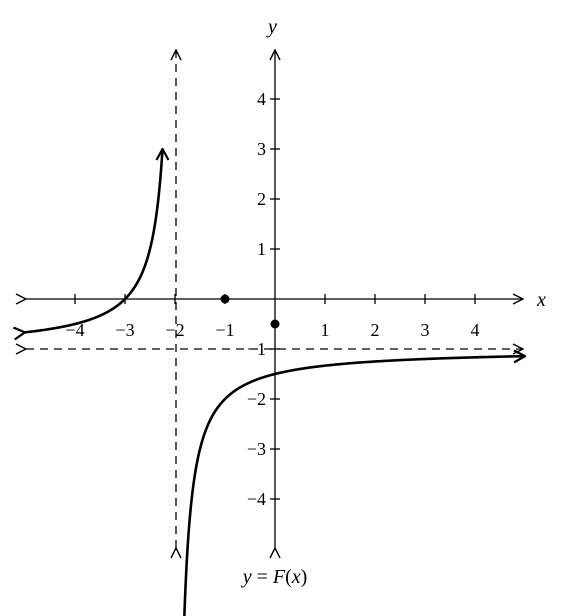  I want to click on y-tick-label: 3, so click(261, 149).